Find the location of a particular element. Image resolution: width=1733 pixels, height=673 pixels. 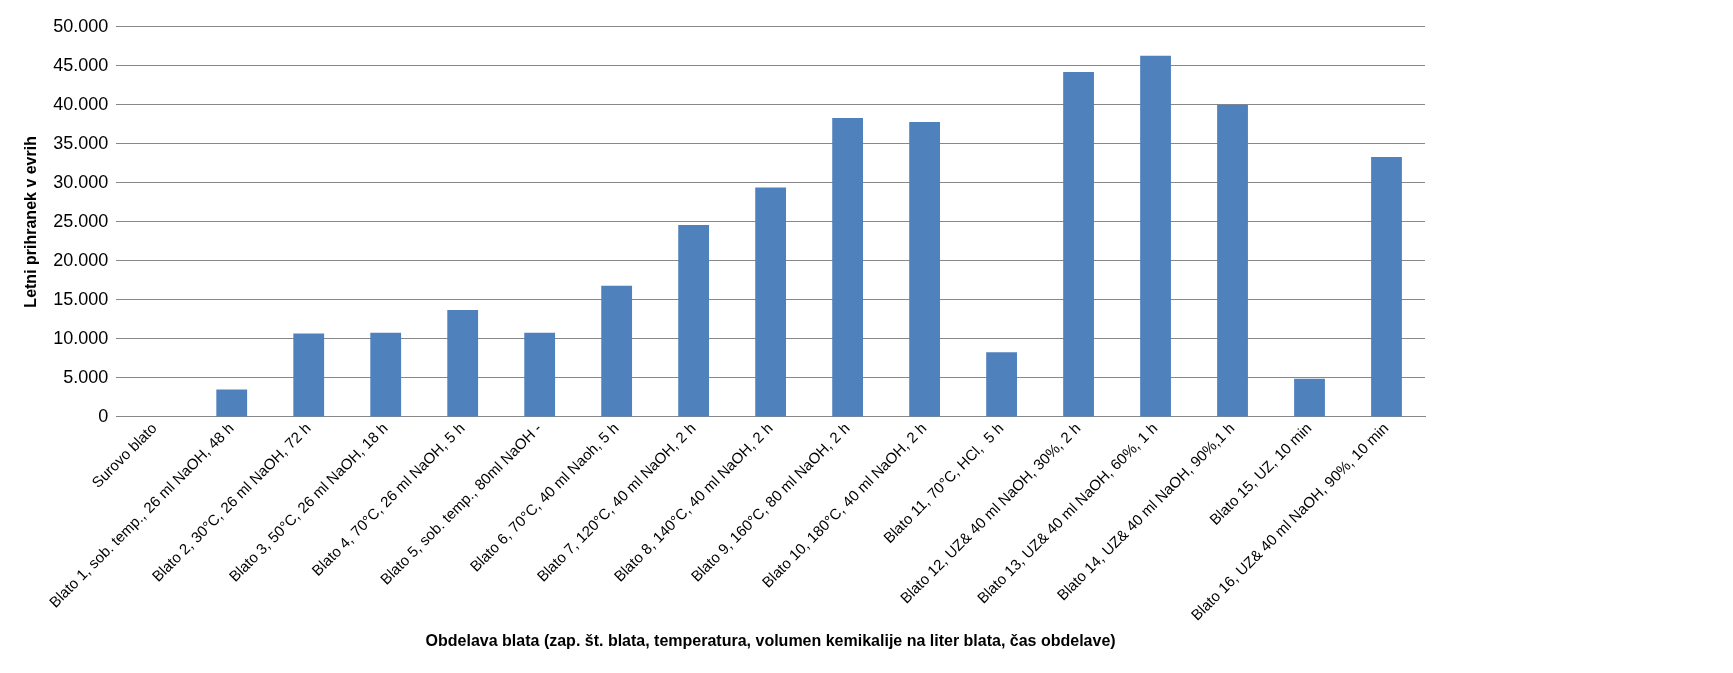

y-tick-label: 15.000 is located at coordinates (81, 298).